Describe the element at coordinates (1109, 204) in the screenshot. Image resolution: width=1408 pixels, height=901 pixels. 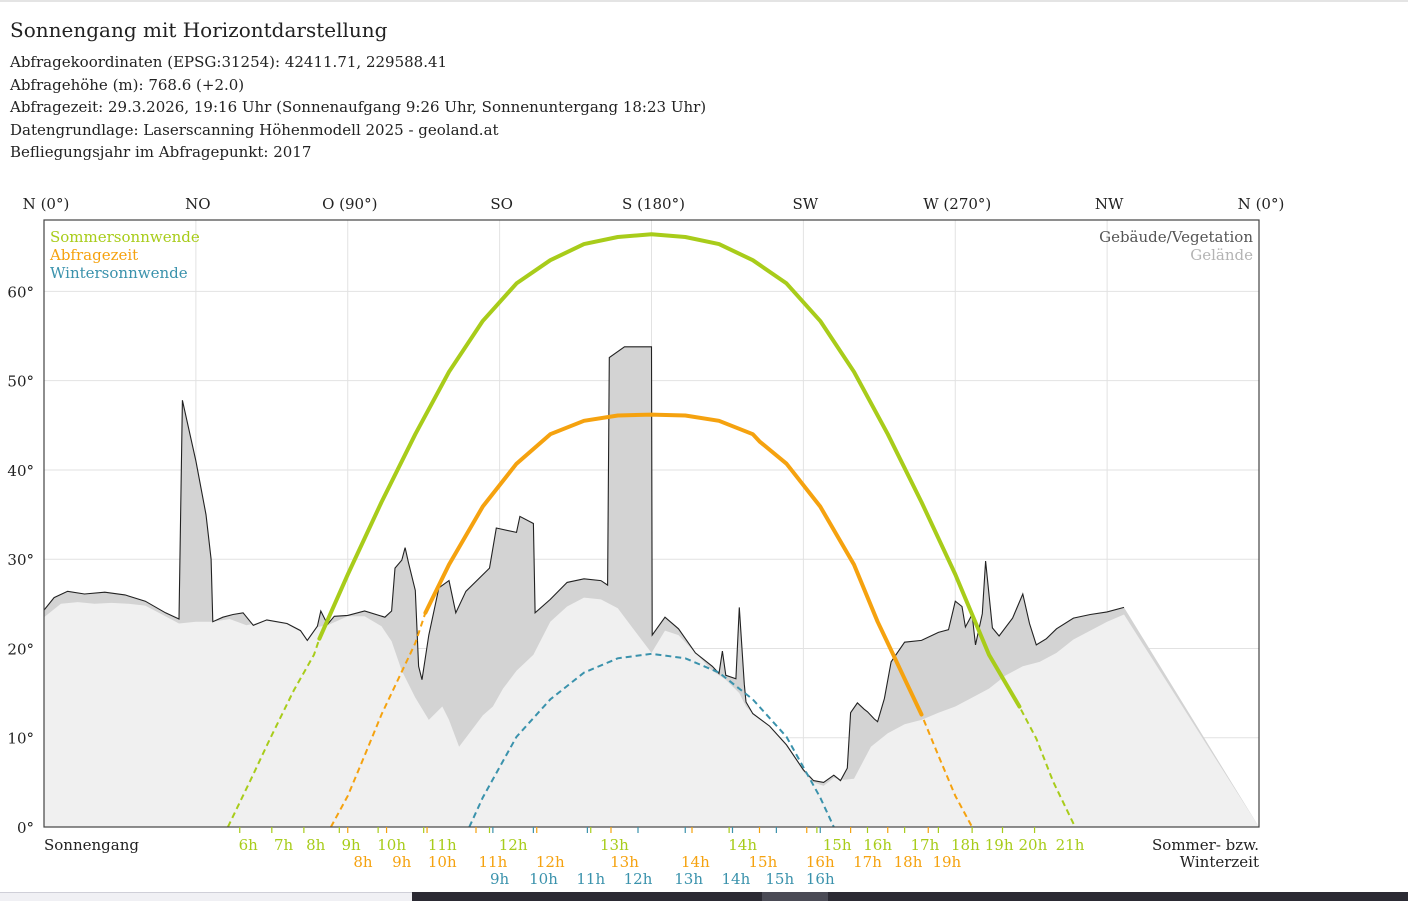
I see `direction-label-7: NW` at that location.